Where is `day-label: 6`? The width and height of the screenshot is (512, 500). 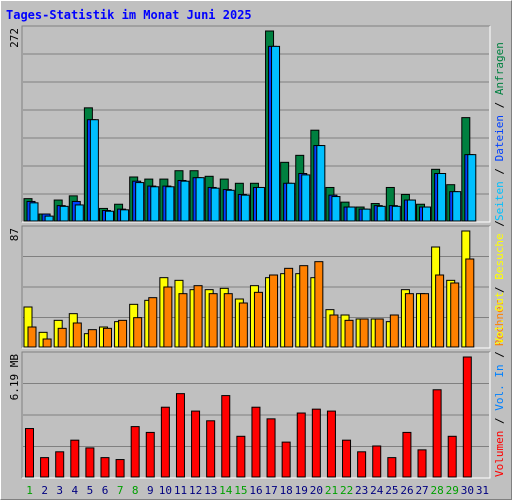
day-label: 6 is located at coordinates (105, 490).